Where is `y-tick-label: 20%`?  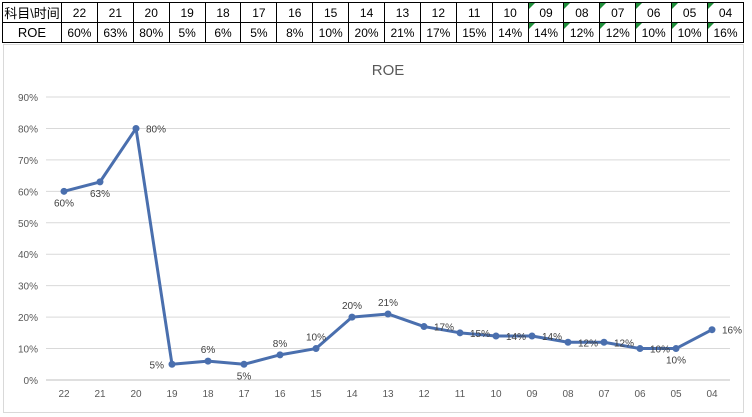 y-tick-label: 20% is located at coordinates (28, 318).